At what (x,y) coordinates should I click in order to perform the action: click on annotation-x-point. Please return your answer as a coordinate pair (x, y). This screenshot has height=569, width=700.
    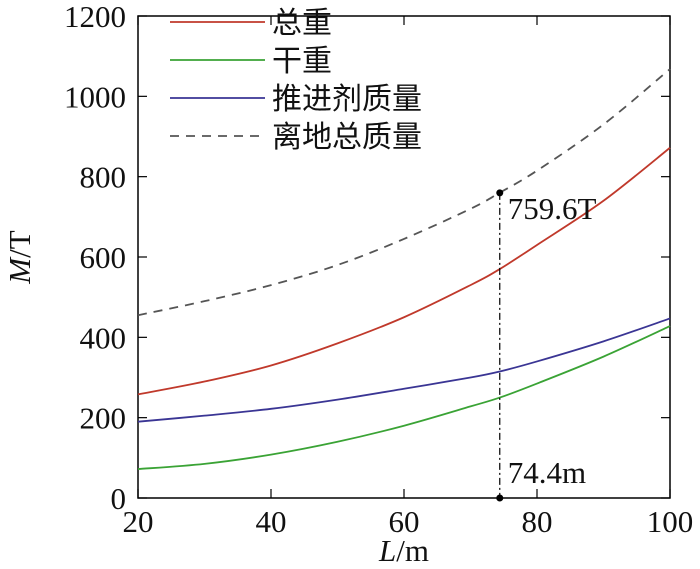
    Looking at the image, I should click on (500, 498).